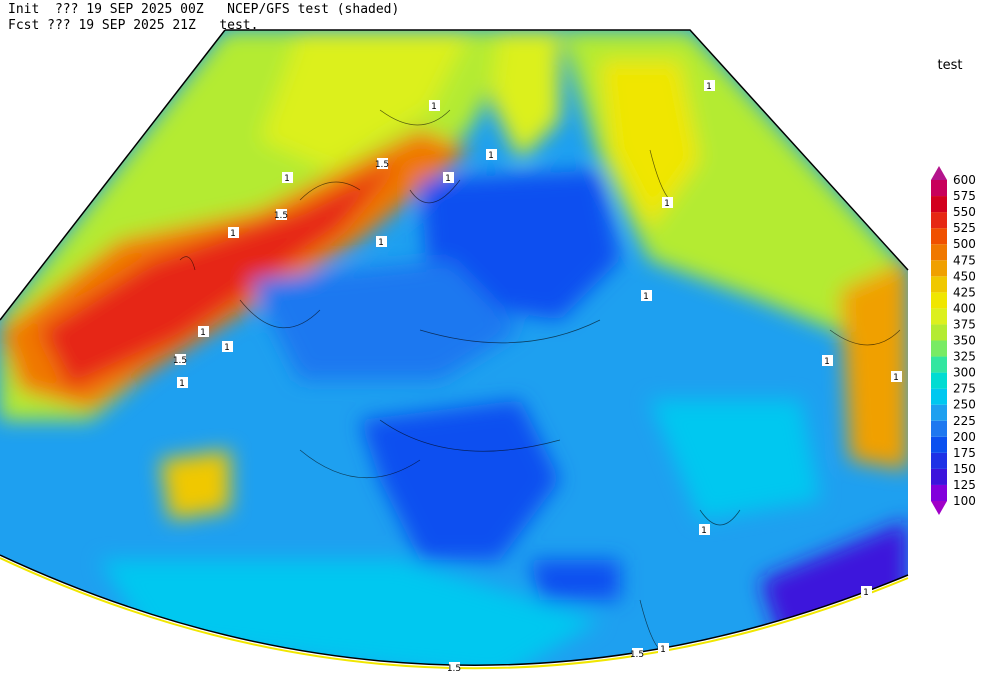 Image resolution: width=1000 pixels, height=680 pixels. Describe the element at coordinates (964, 501) in the screenshot. I see `colorbar-label: 100` at that location.